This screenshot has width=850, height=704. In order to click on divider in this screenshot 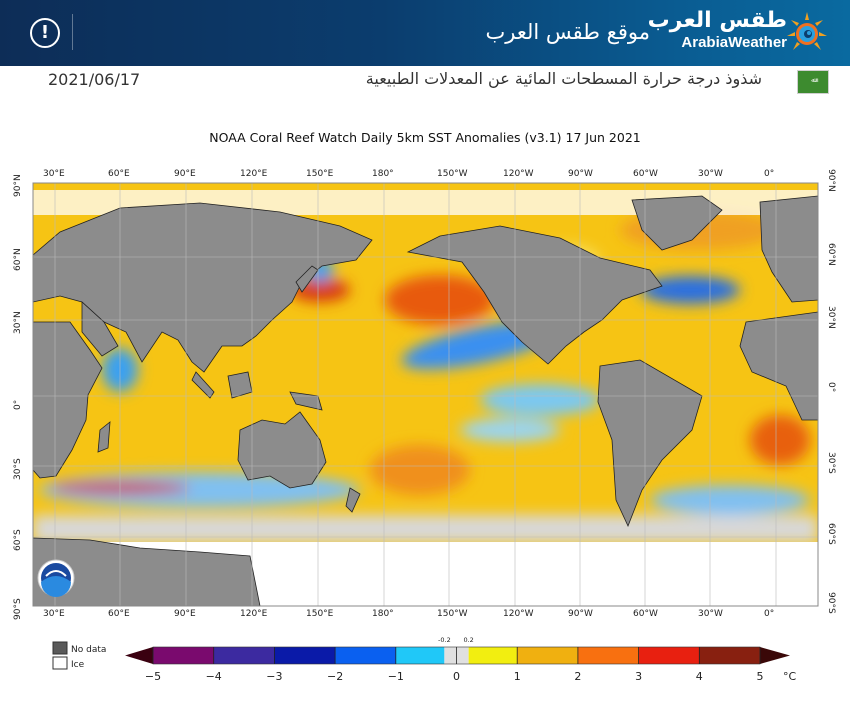, I will do `click(72, 32)`.